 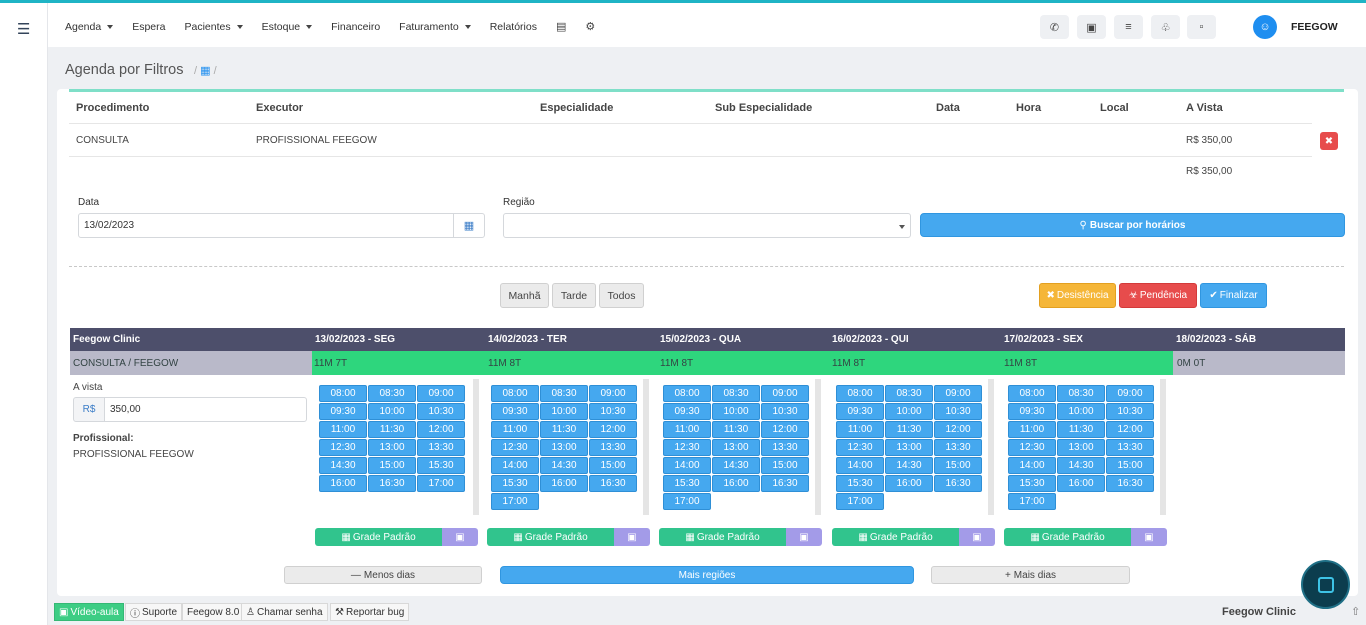 I want to click on search-button: ⚲ Buscar por horários, so click(x=1132, y=225).